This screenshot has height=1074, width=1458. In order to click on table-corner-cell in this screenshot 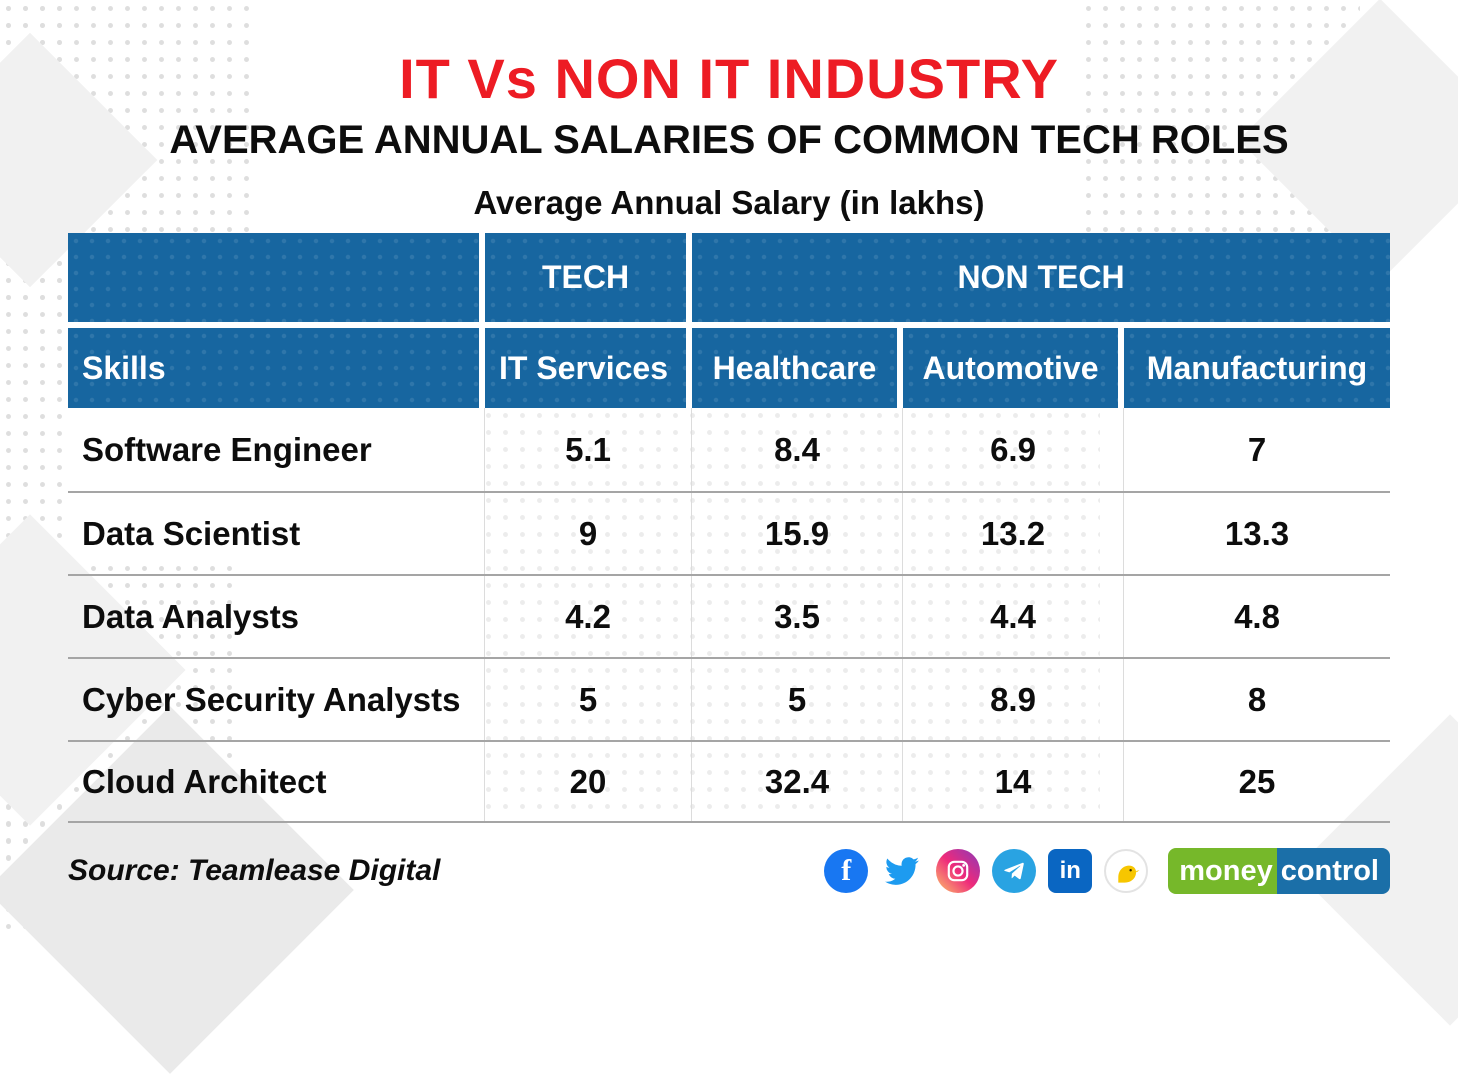, I will do `click(276, 277)`.